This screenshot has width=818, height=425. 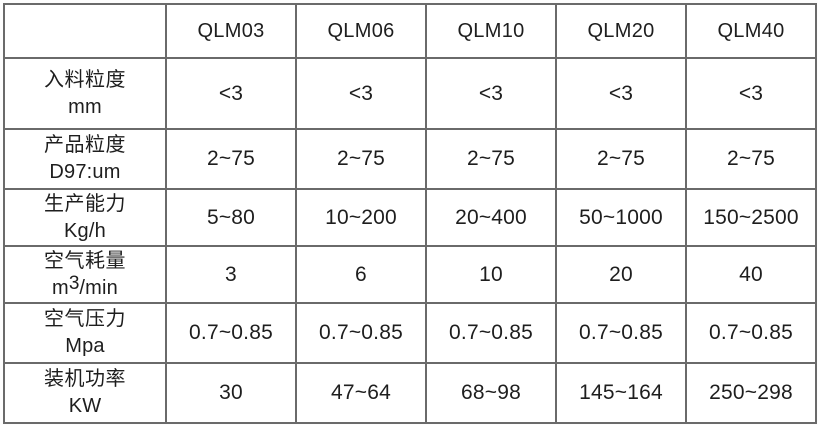 What do you see at coordinates (85, 172) in the screenshot?
I see `row-label-unit: D97:um` at bounding box center [85, 172].